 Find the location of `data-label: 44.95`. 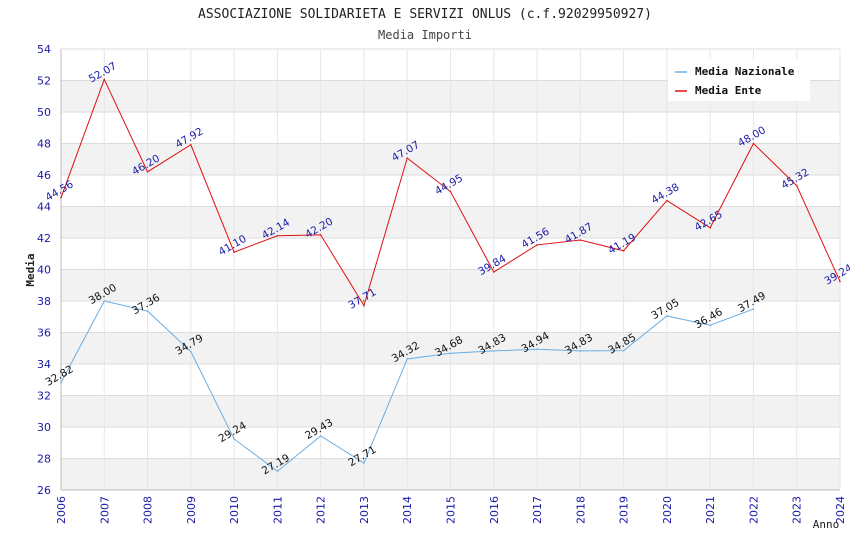

data-label: 44.95 is located at coordinates (449, 184).